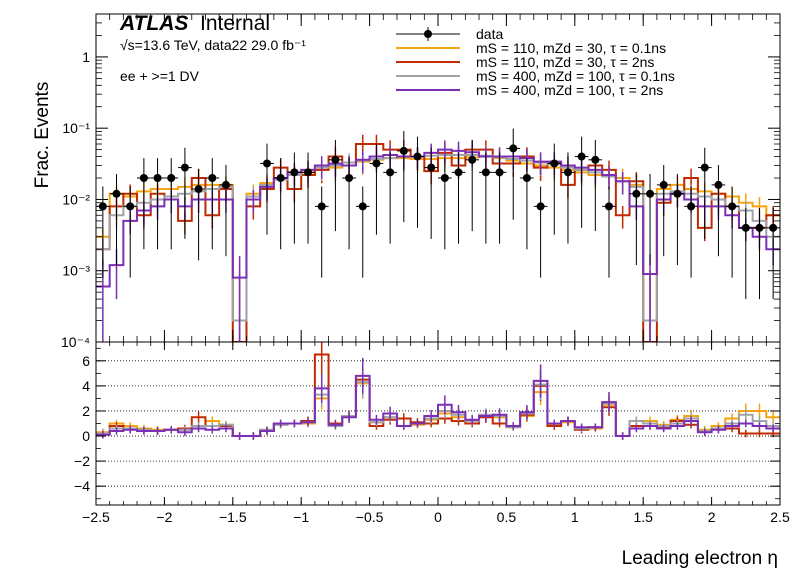 Image resolution: width=796 pixels, height=572 pixels. I want to click on atlas-status-label: Internal, so click(235, 23).